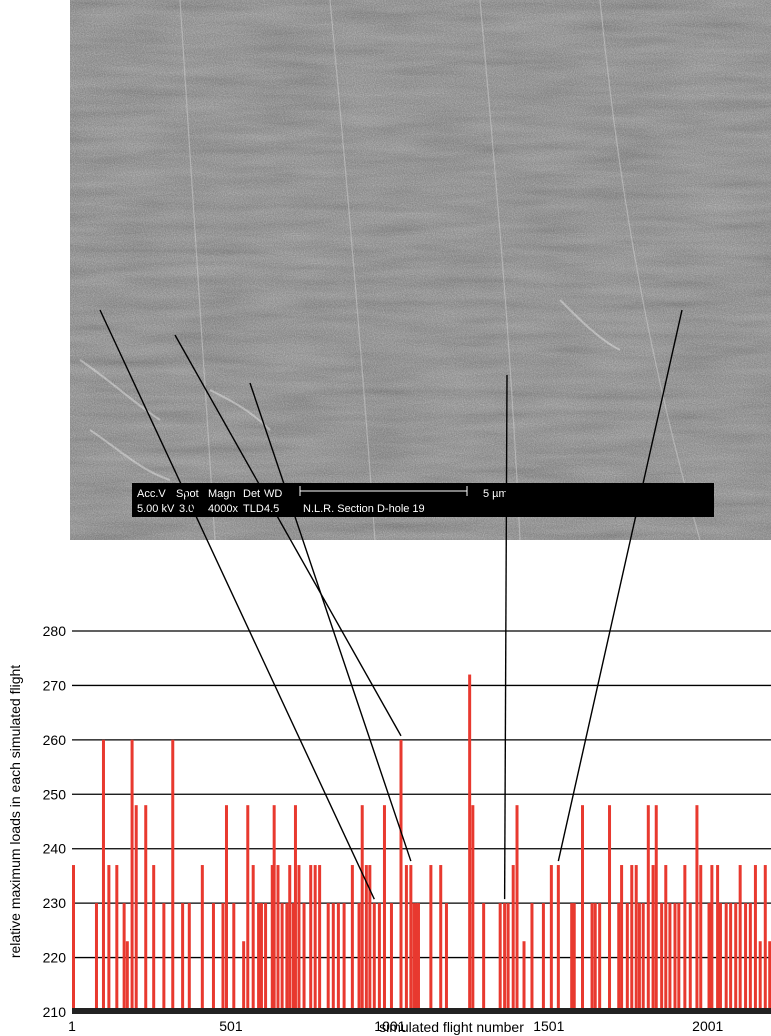 Image resolution: width=771 pixels, height=1036 pixels. Describe the element at coordinates (231, 1026) in the screenshot. I see `x-tick-label-501: 501` at that location.